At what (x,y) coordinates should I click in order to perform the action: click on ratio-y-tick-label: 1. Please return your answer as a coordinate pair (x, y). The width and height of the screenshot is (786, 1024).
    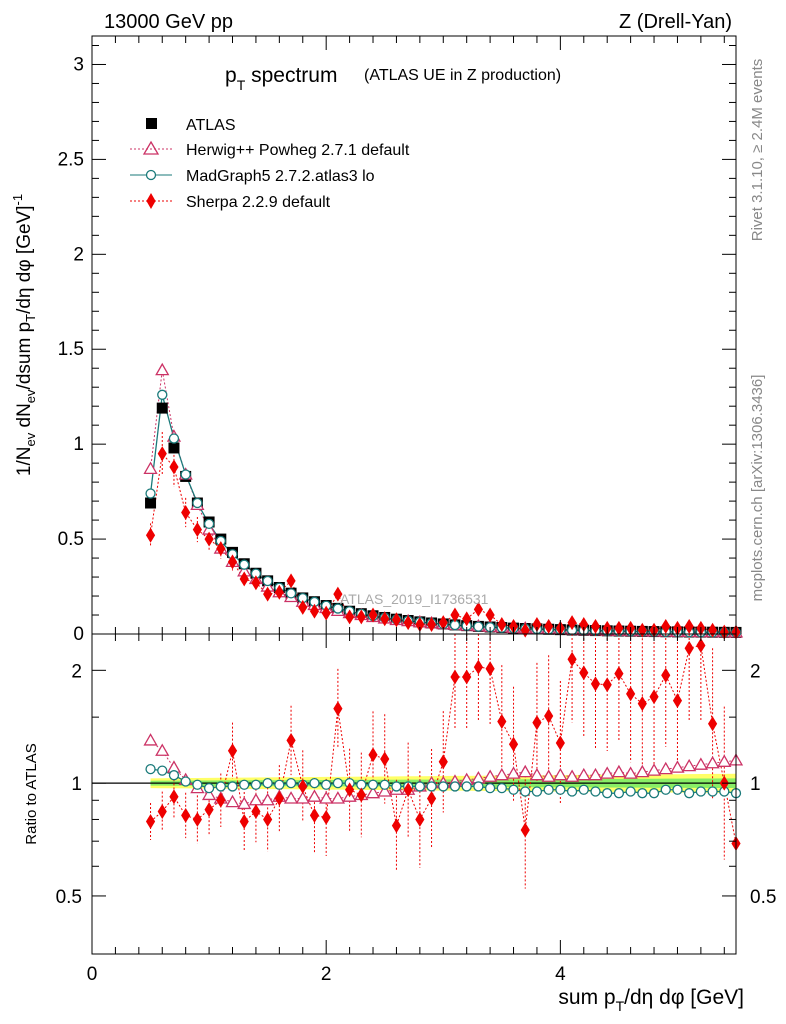
    Looking at the image, I should click on (76, 784).